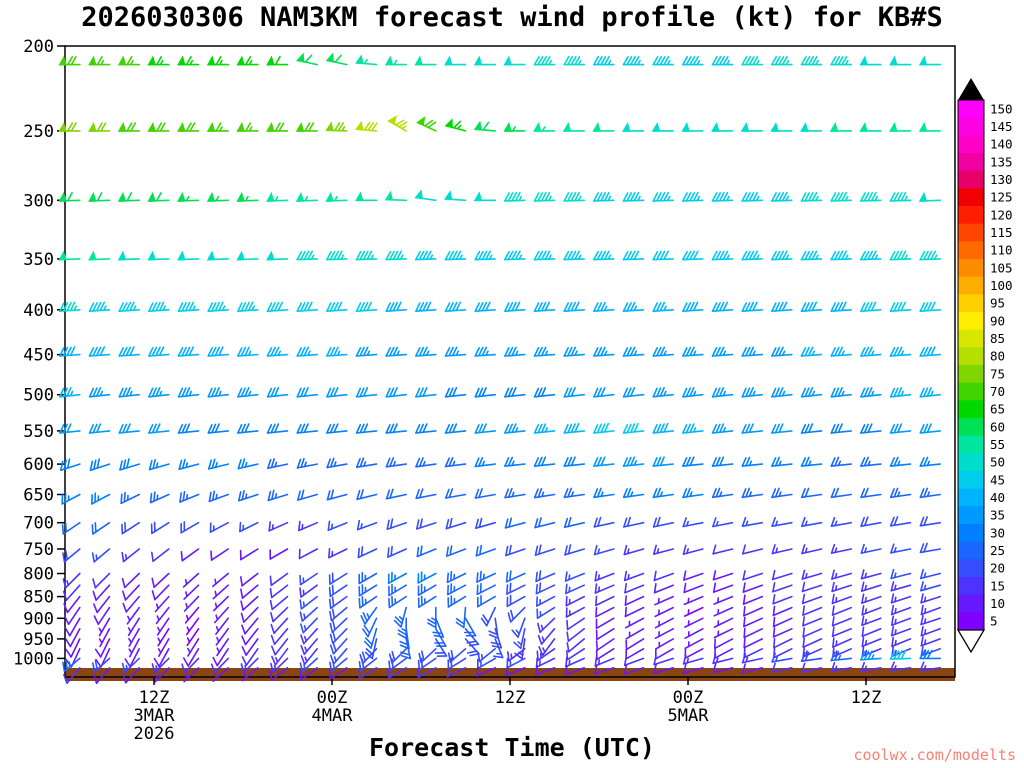 This screenshot has width=1024, height=768. What do you see at coordinates (38, 432) in the screenshot?
I see `svg-text: 550` at bounding box center [38, 432].